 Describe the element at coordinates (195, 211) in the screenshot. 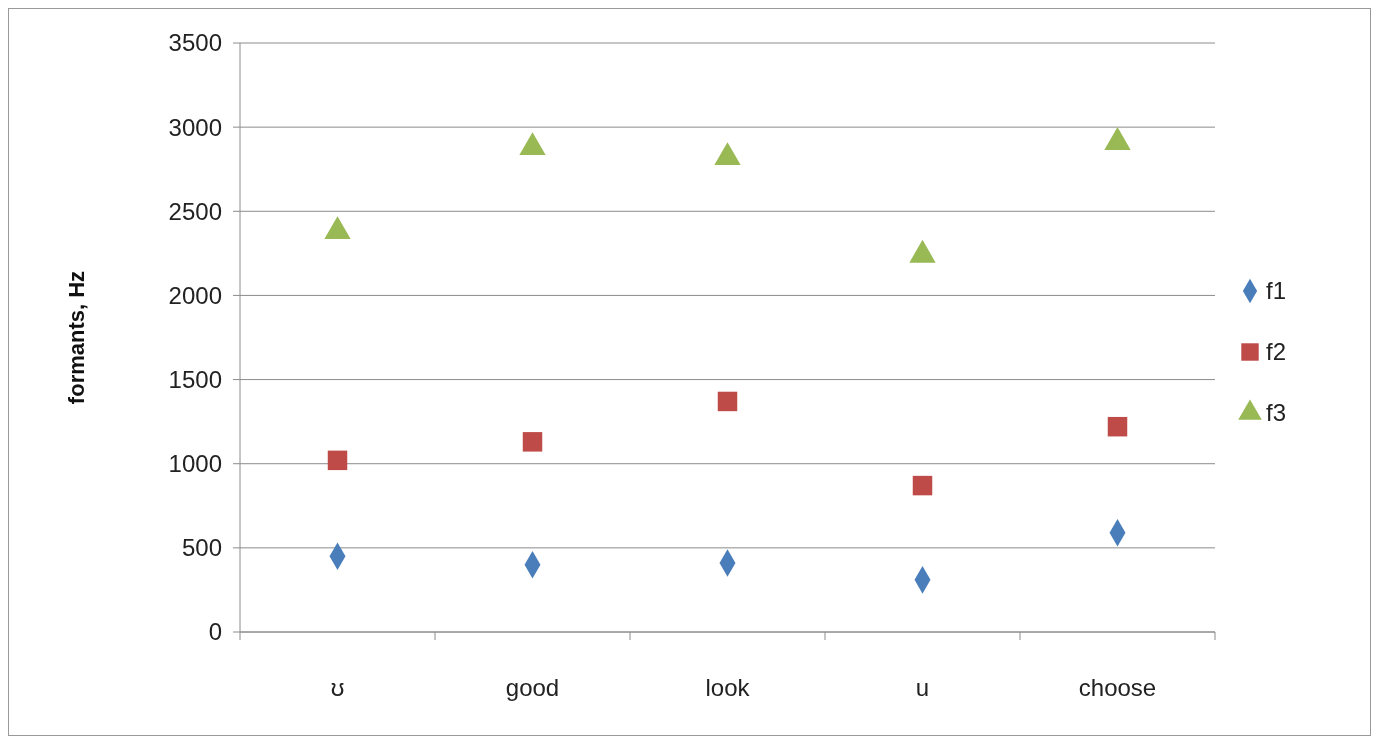

I see `y-tick-label: 2500` at that location.